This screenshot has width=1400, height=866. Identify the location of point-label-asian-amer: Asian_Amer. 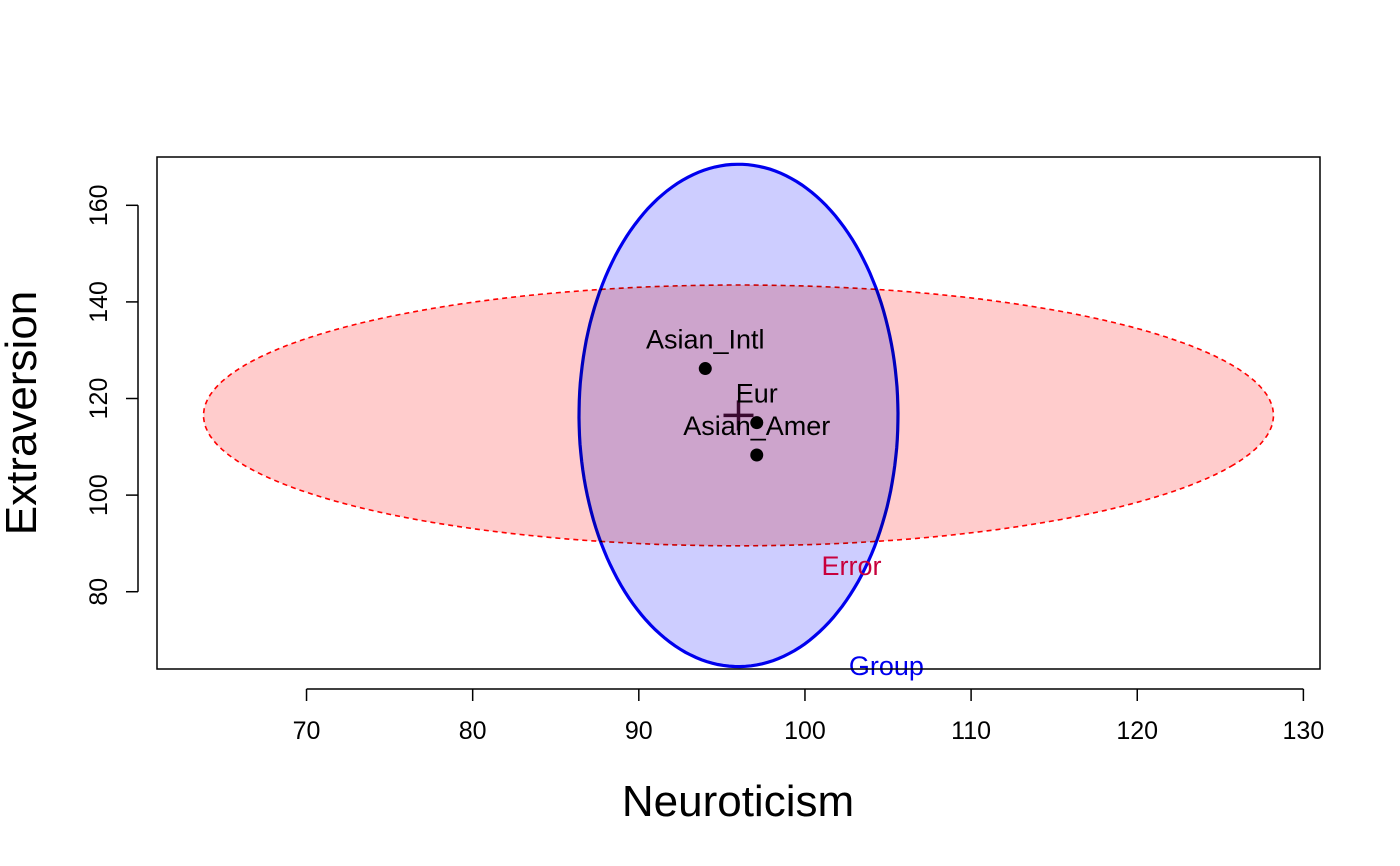
(756, 426).